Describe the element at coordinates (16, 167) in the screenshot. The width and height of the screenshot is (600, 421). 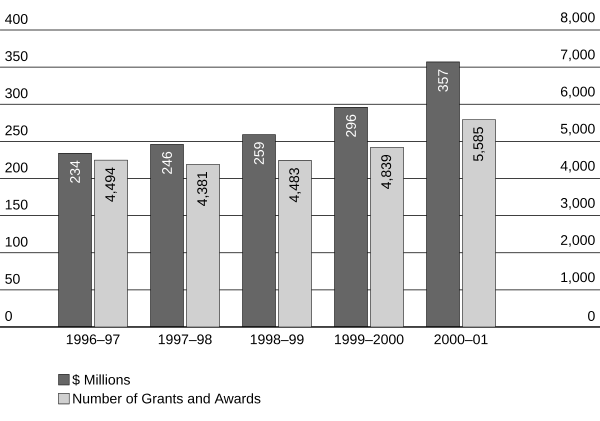
I see `y-tick-label: 200` at that location.